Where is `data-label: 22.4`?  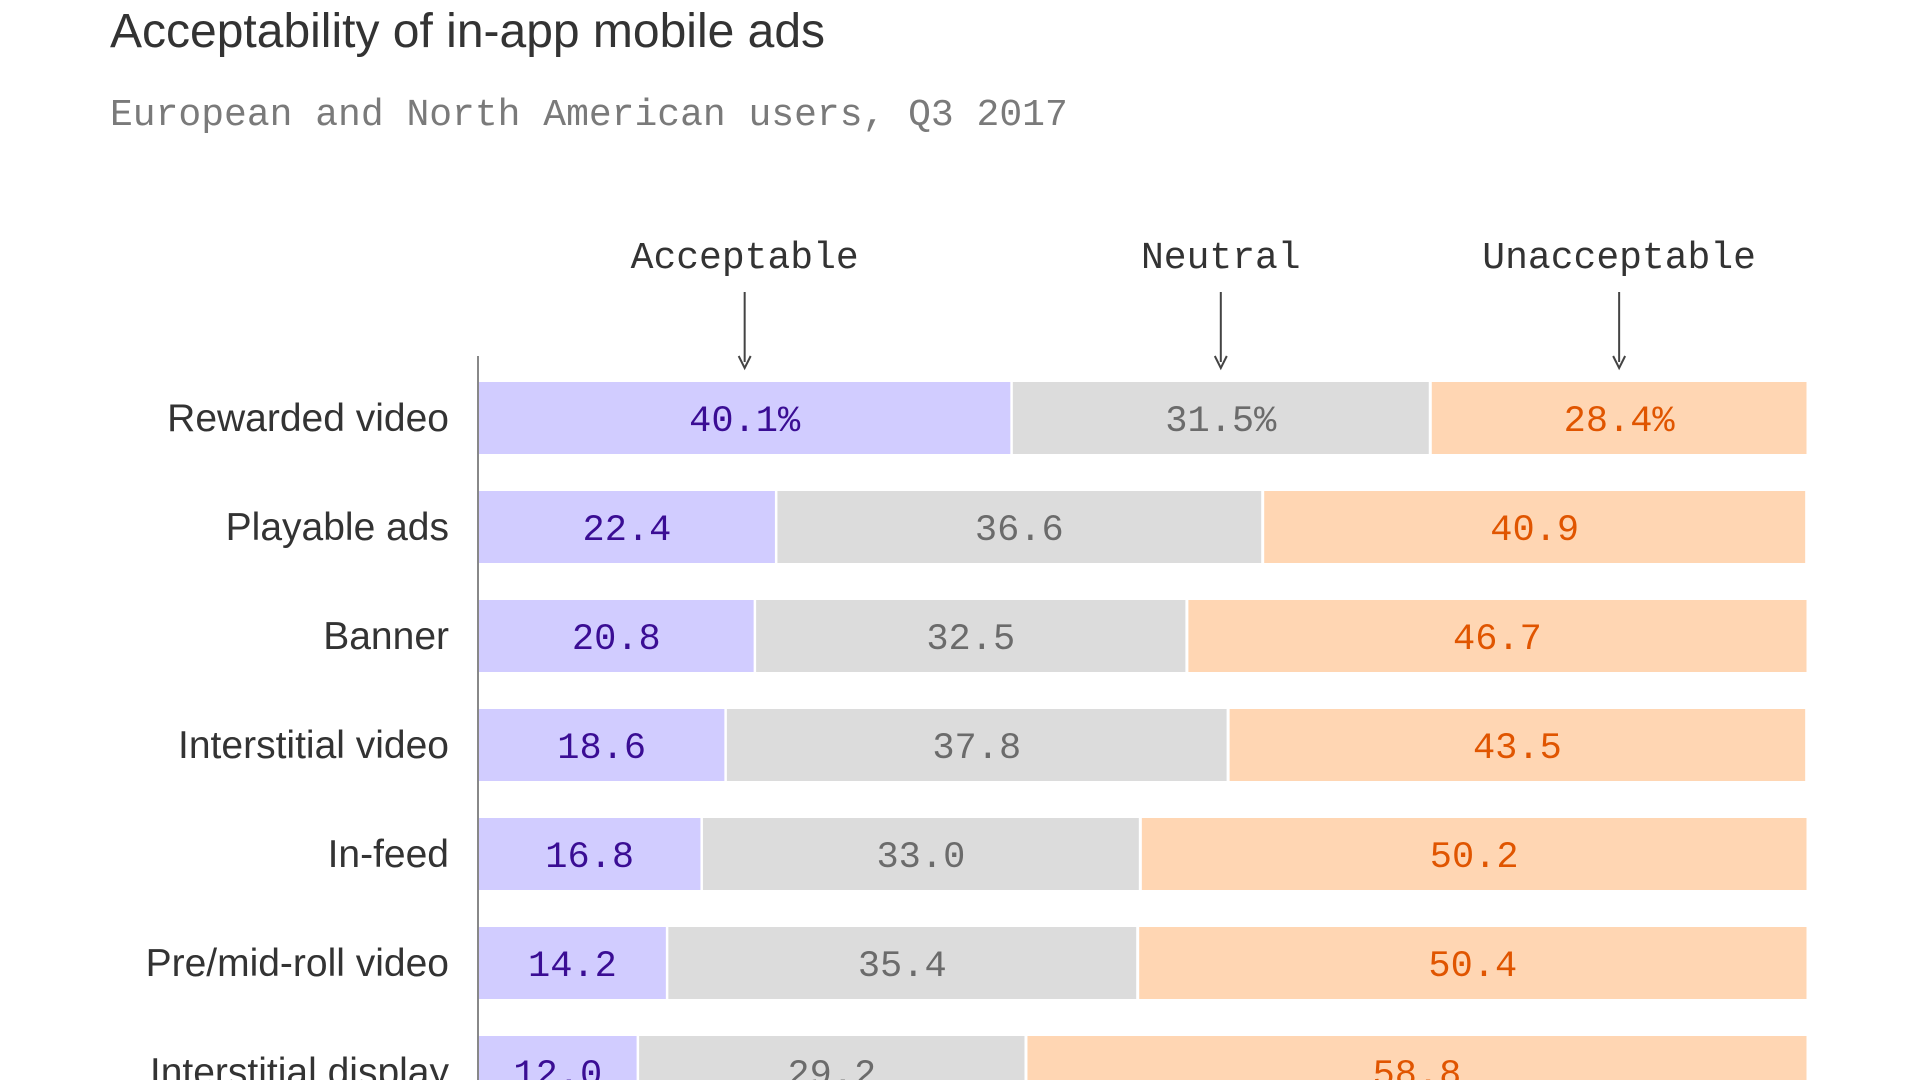 data-label: 22.4 is located at coordinates (627, 531).